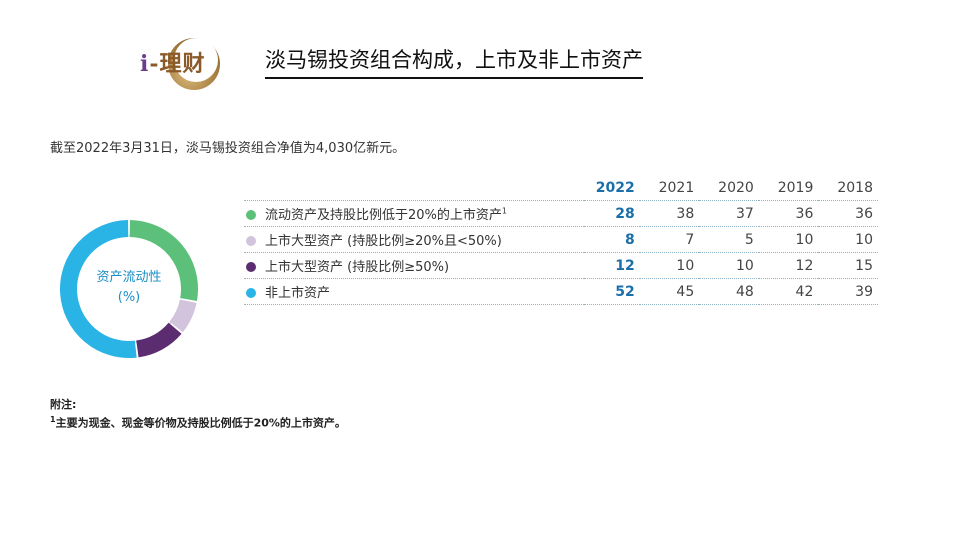 This screenshot has width=960, height=540. What do you see at coordinates (848, 213) in the screenshot?
I see `value-2018: 36` at bounding box center [848, 213].